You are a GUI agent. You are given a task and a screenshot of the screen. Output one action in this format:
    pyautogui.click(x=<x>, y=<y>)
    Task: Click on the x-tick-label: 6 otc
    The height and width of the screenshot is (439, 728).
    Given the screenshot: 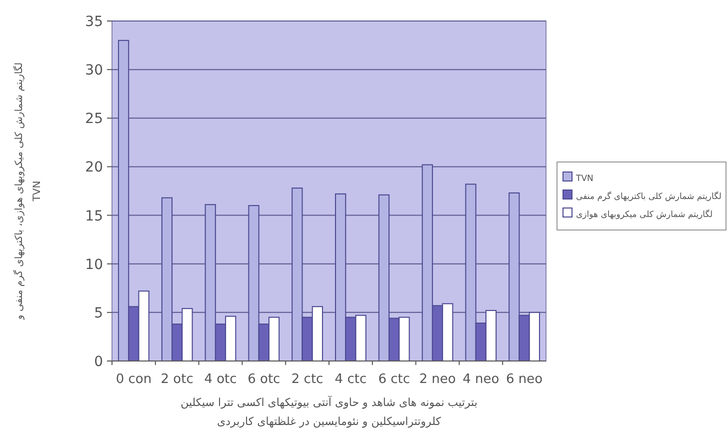 What is the action you would take?
    pyautogui.click(x=264, y=379)
    